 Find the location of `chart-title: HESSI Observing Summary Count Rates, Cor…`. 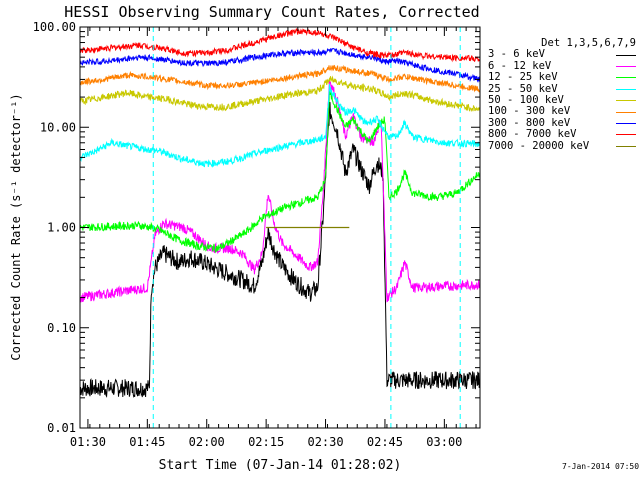

chart-title: HESSI Observing Summary Count Rates, Cor… is located at coordinates (271, 12).